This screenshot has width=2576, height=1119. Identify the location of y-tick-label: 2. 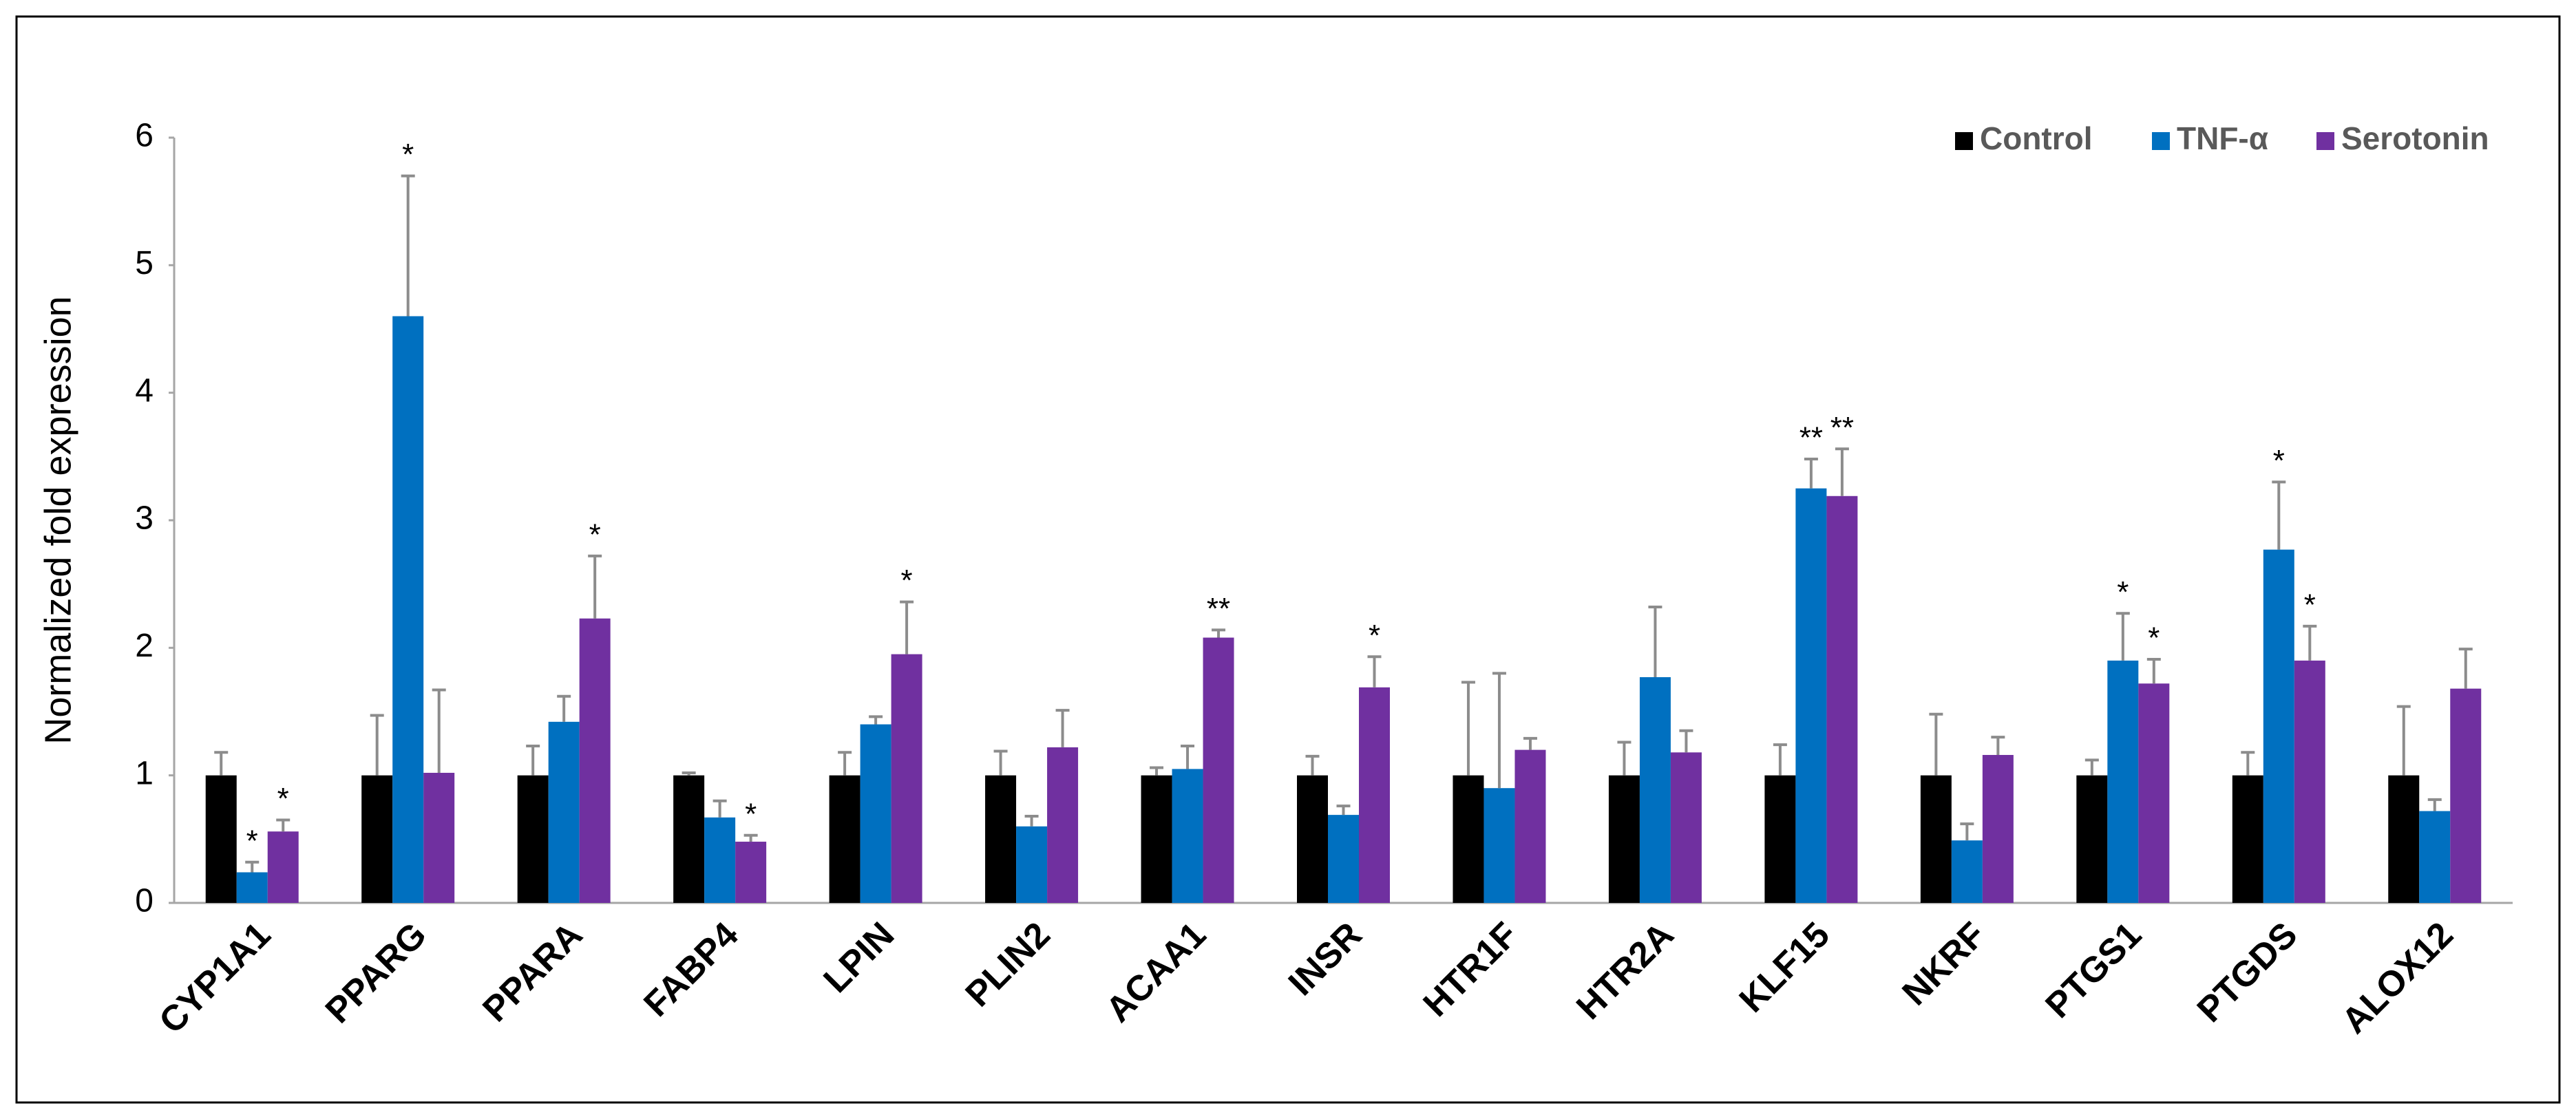
(145, 646).